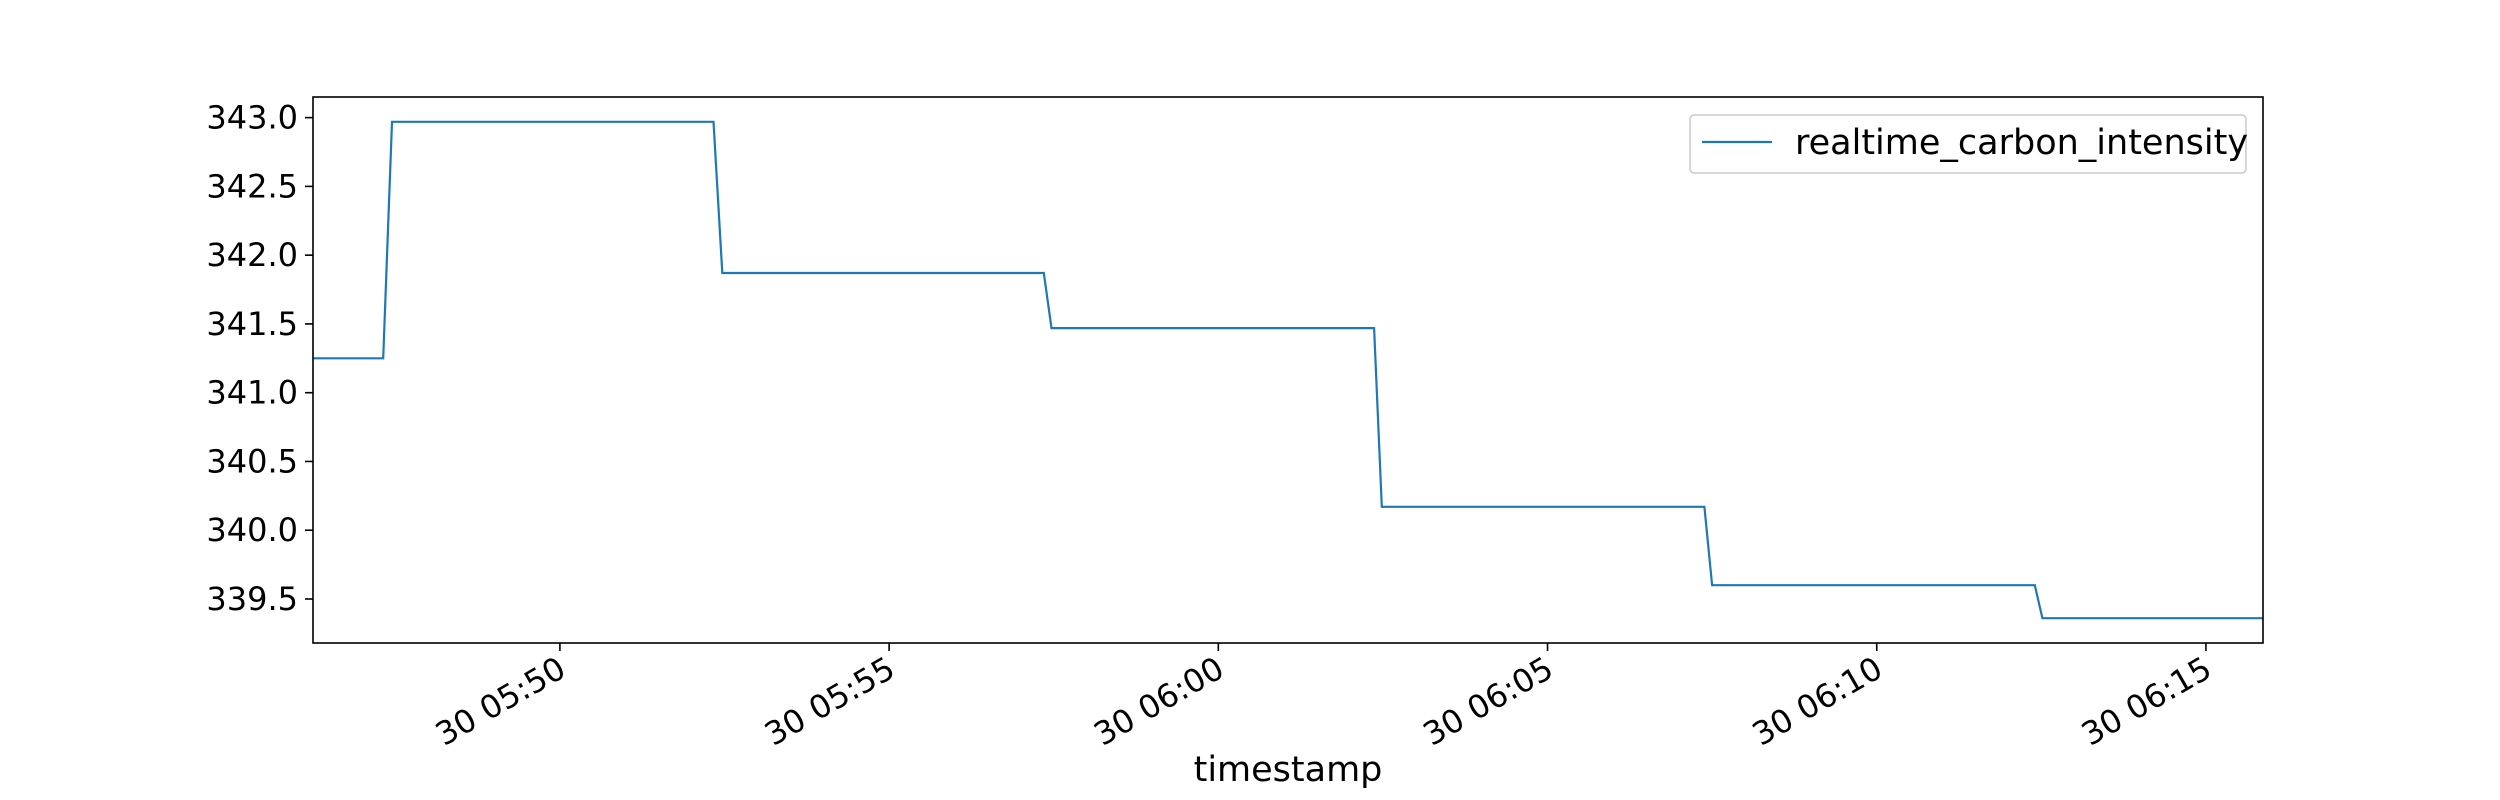  What do you see at coordinates (252, 393) in the screenshot?
I see `y-tick-label: 341.0` at bounding box center [252, 393].